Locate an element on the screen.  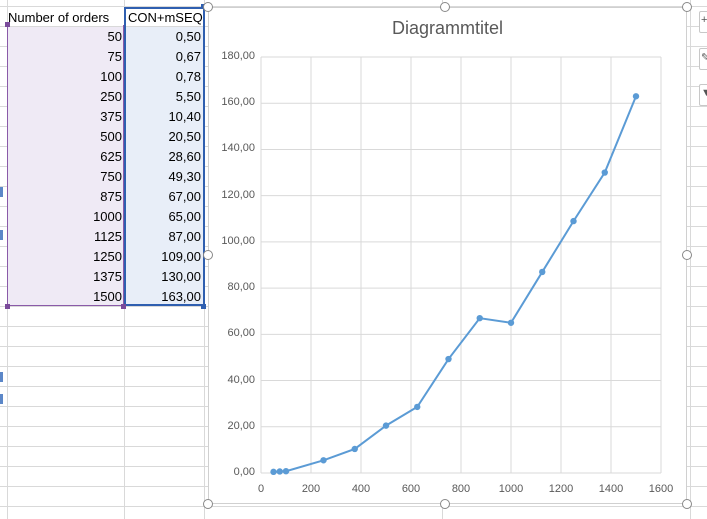
chart-filter-icon: ▼ is located at coordinates (704, 93).